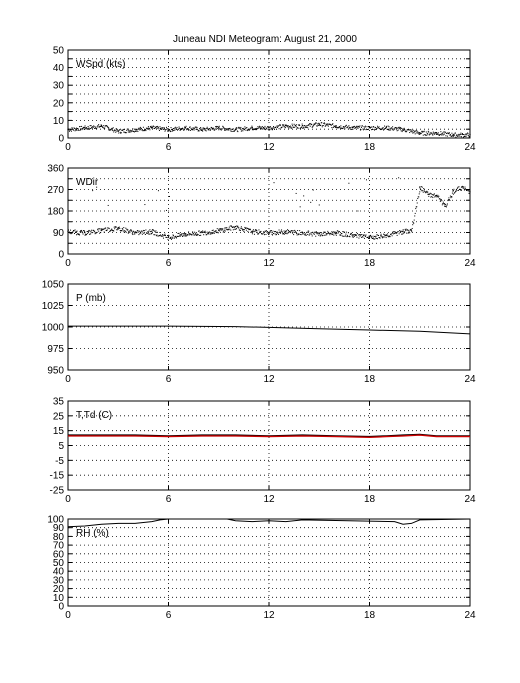 The image size is (520, 683). I want to click on wdir-ytick-label: 180, so click(55, 212).